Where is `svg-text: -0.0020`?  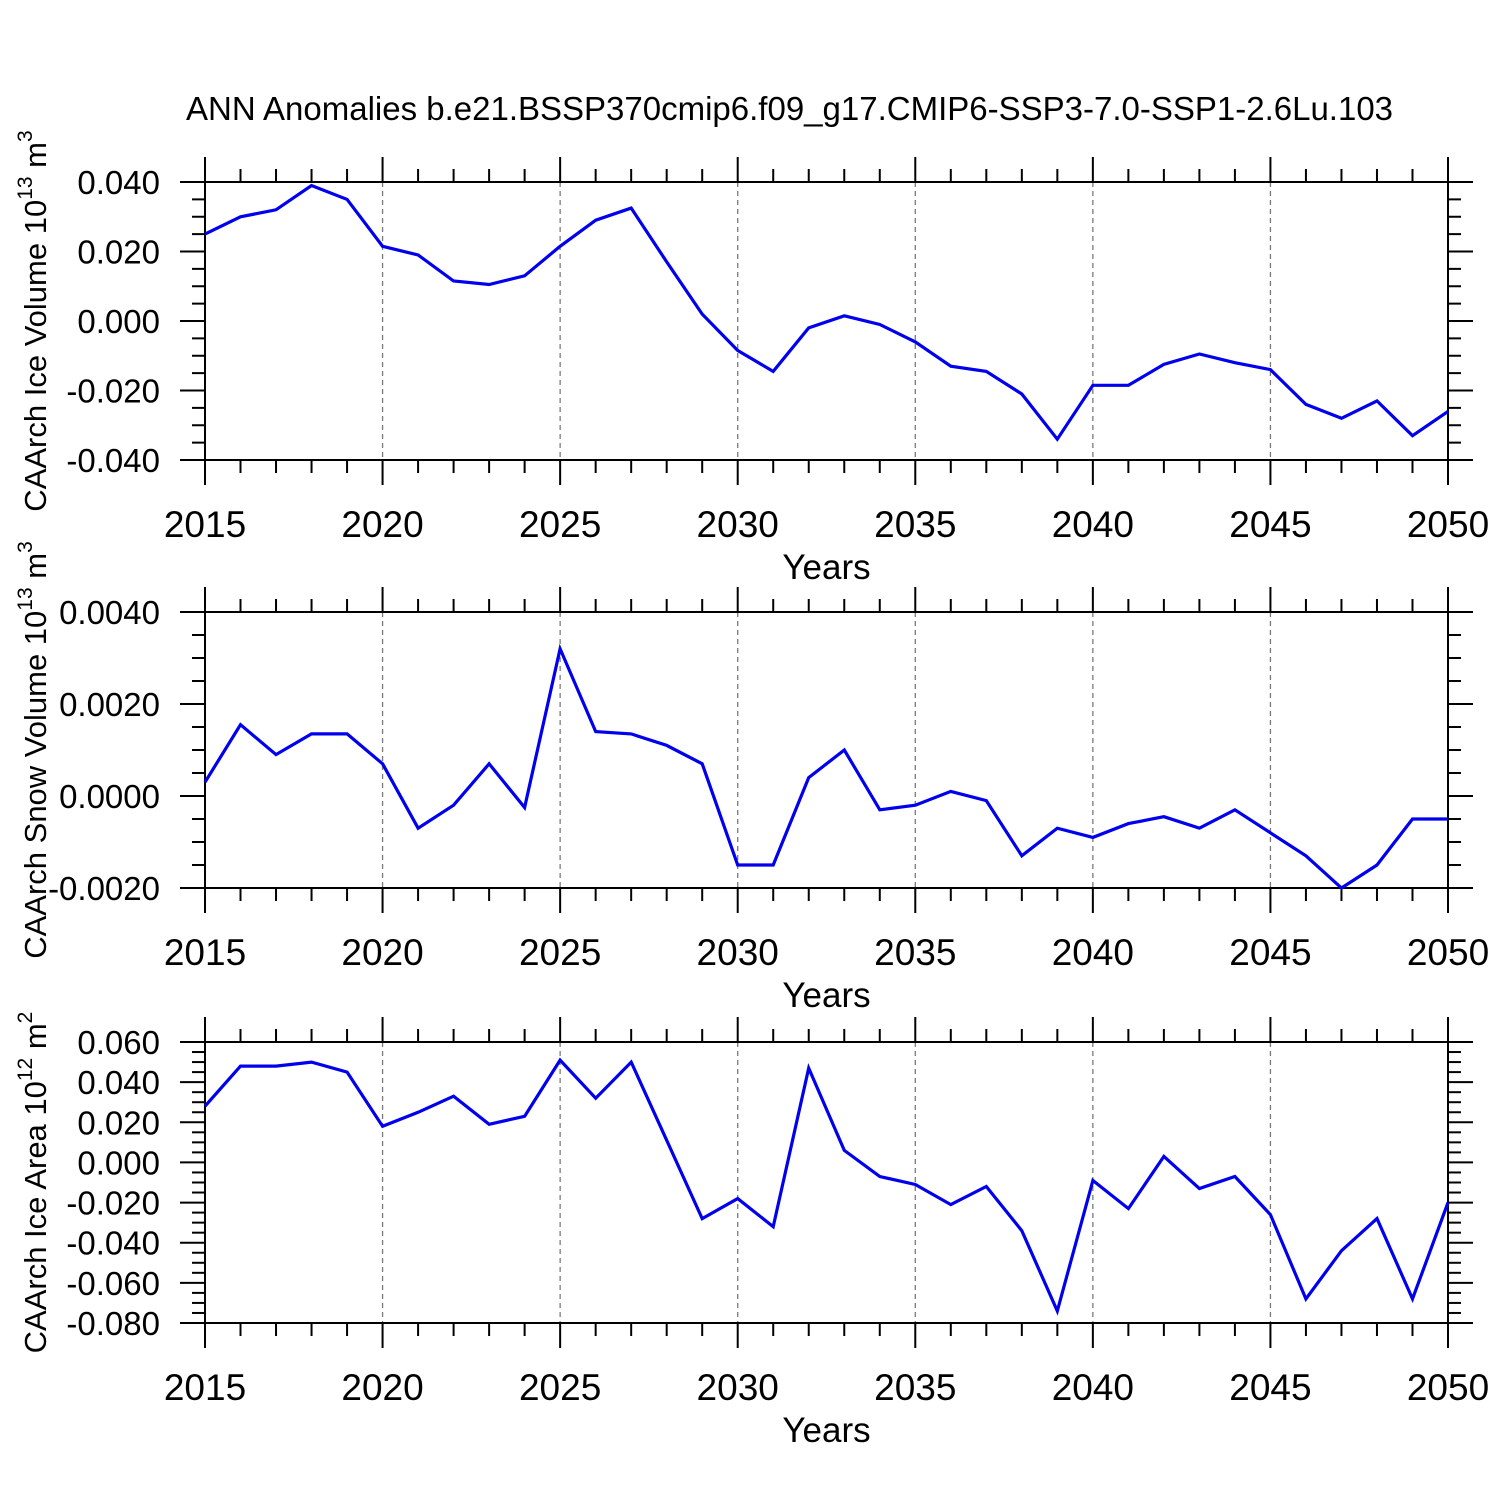 svg-text: -0.0020 is located at coordinates (104, 888).